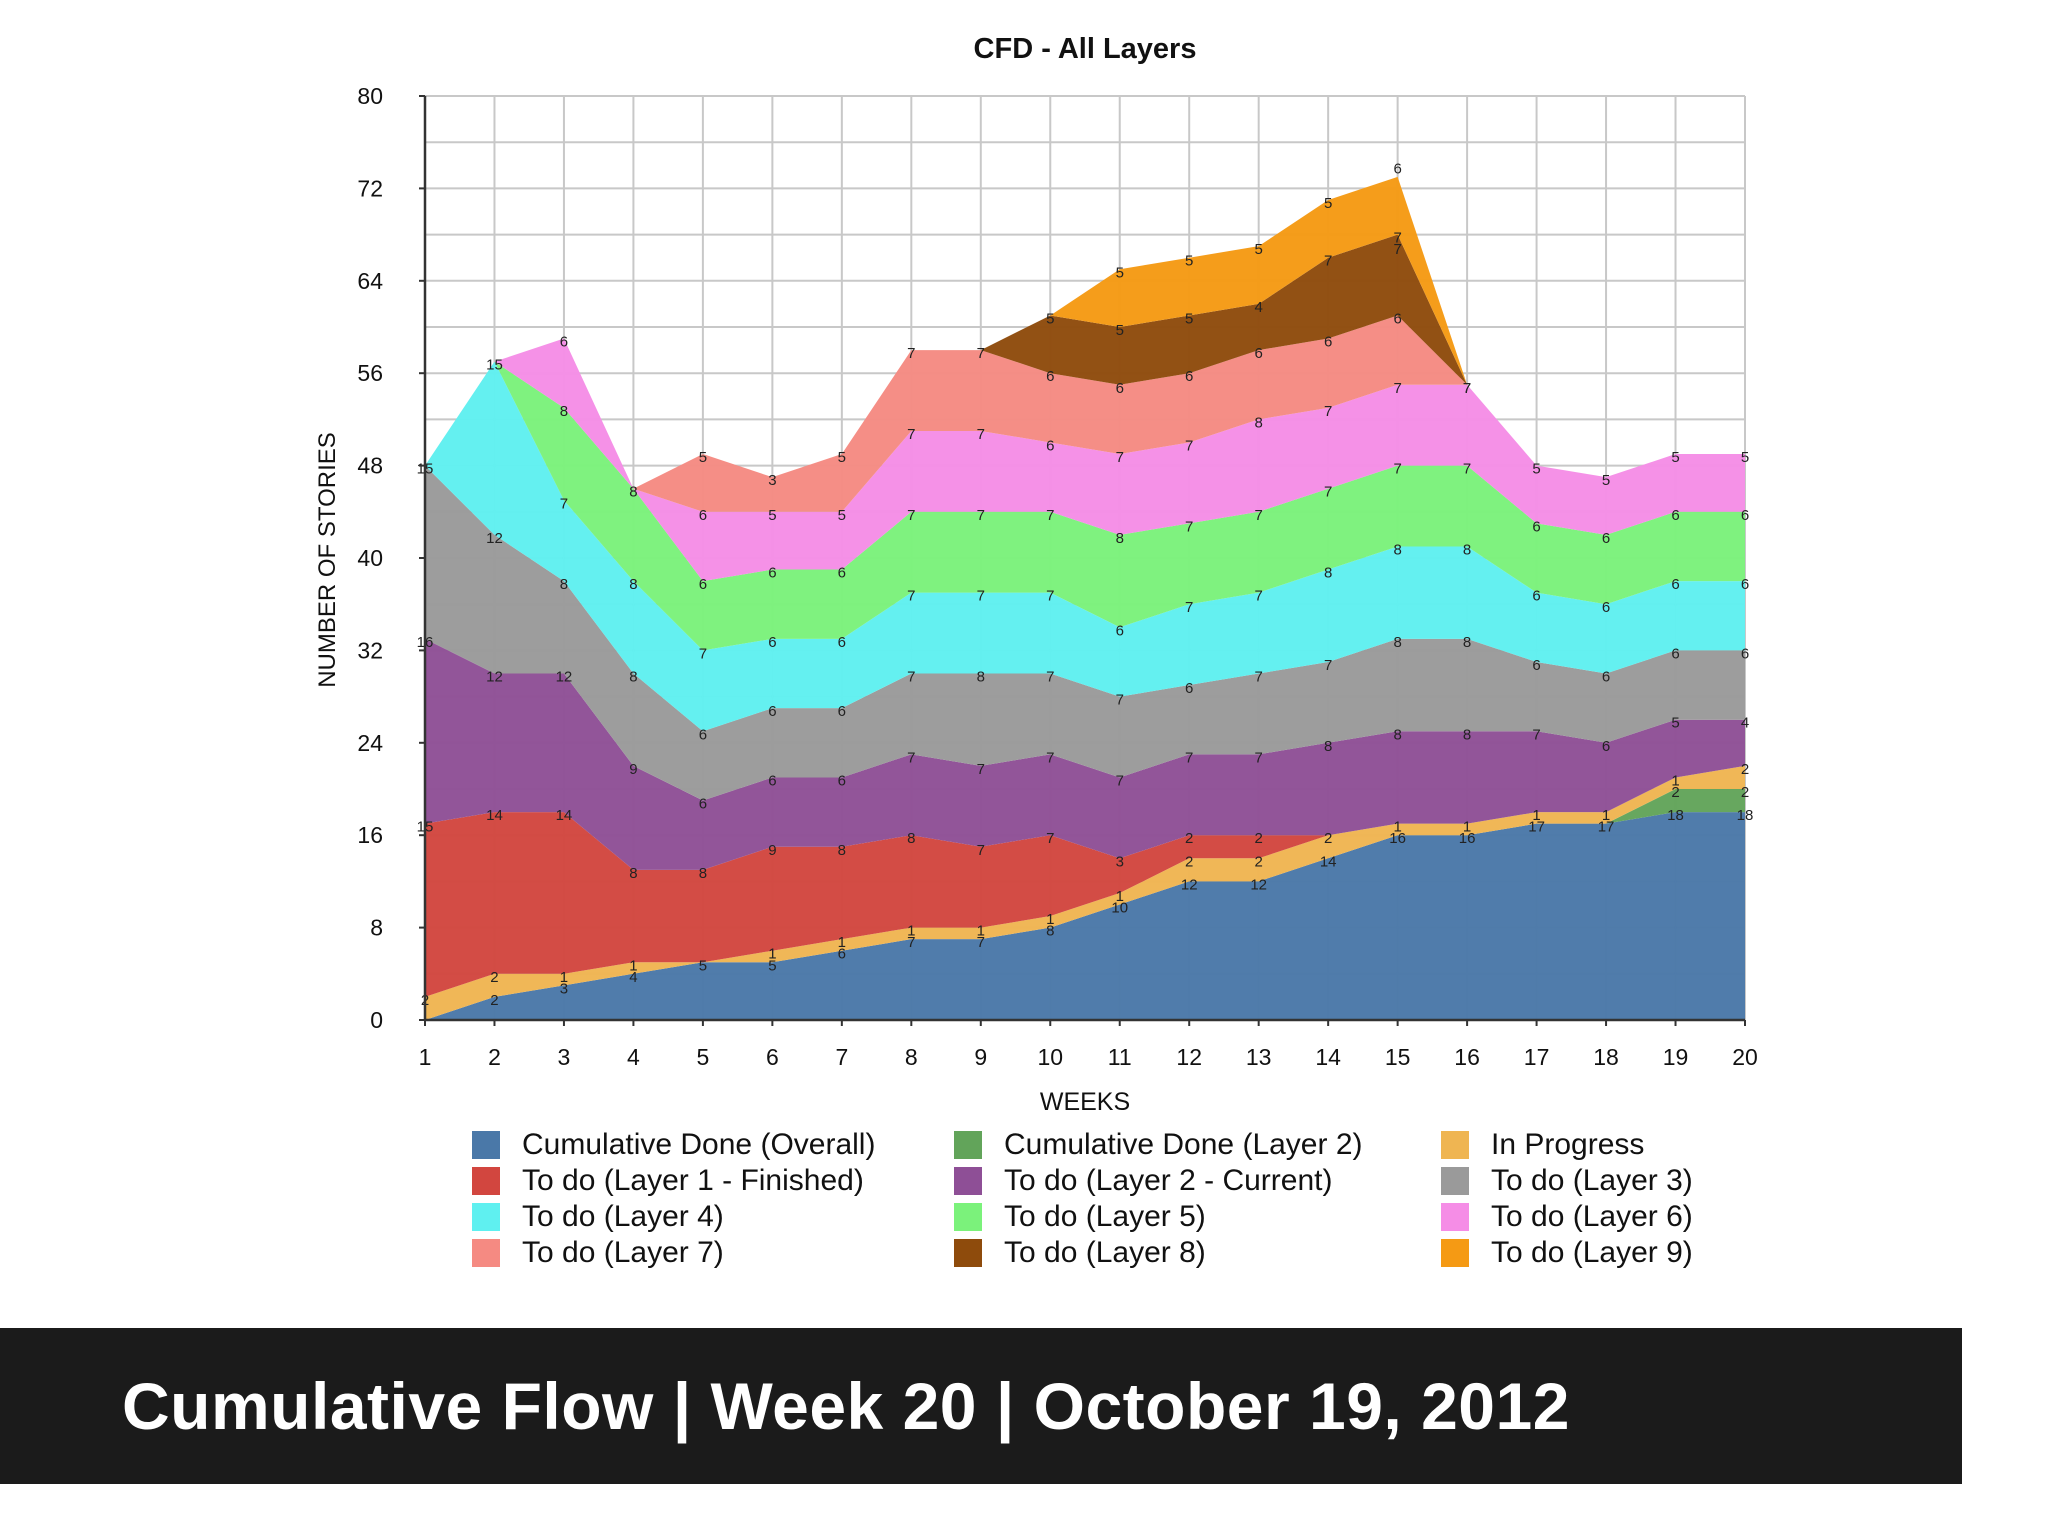 This screenshot has height=1536, width=2048. What do you see at coordinates (564, 988) in the screenshot?
I see `data-label: 3` at bounding box center [564, 988].